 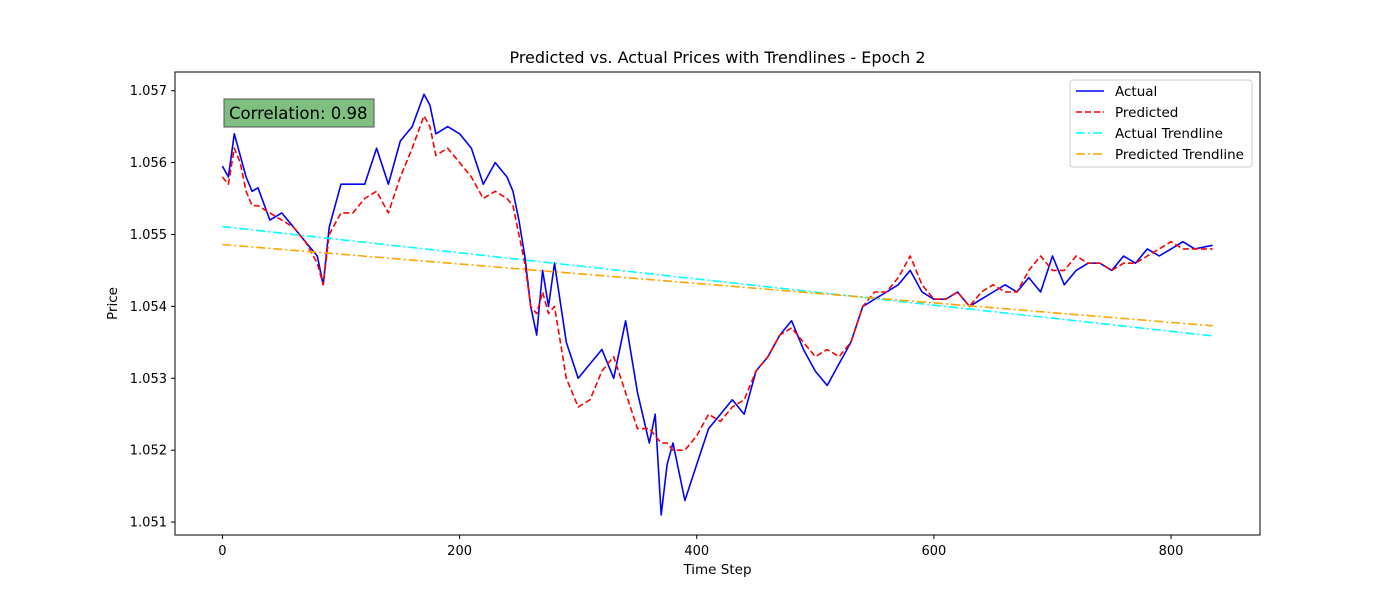 What do you see at coordinates (1146, 113) in the screenshot?
I see `legend-label: Predicted` at bounding box center [1146, 113].